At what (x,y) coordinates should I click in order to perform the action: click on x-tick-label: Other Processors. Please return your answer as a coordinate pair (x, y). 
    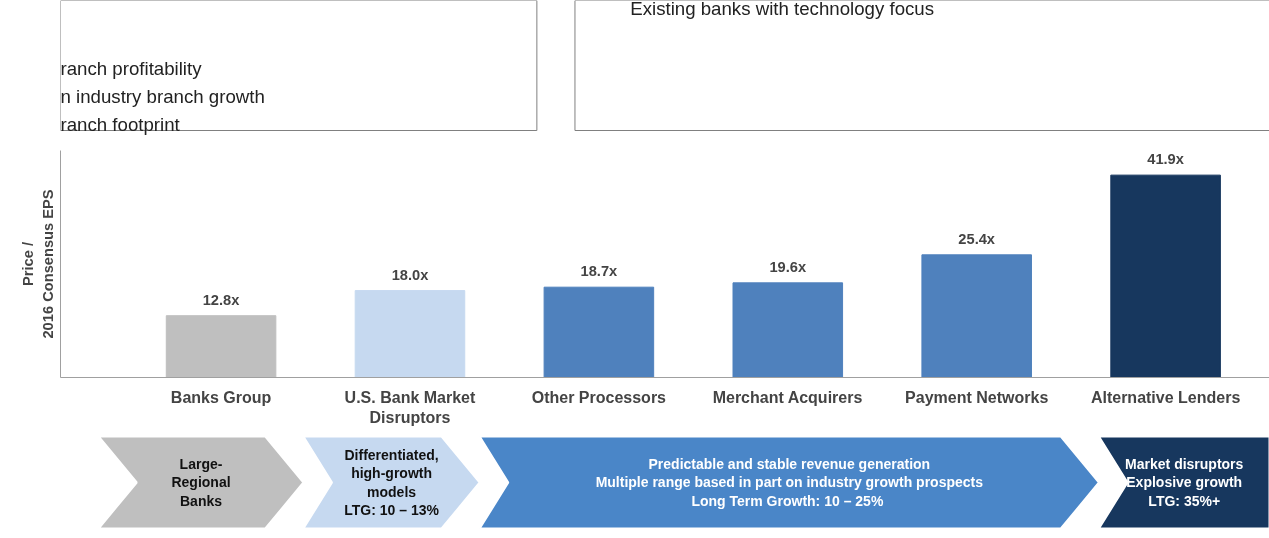
    Looking at the image, I should click on (599, 397).